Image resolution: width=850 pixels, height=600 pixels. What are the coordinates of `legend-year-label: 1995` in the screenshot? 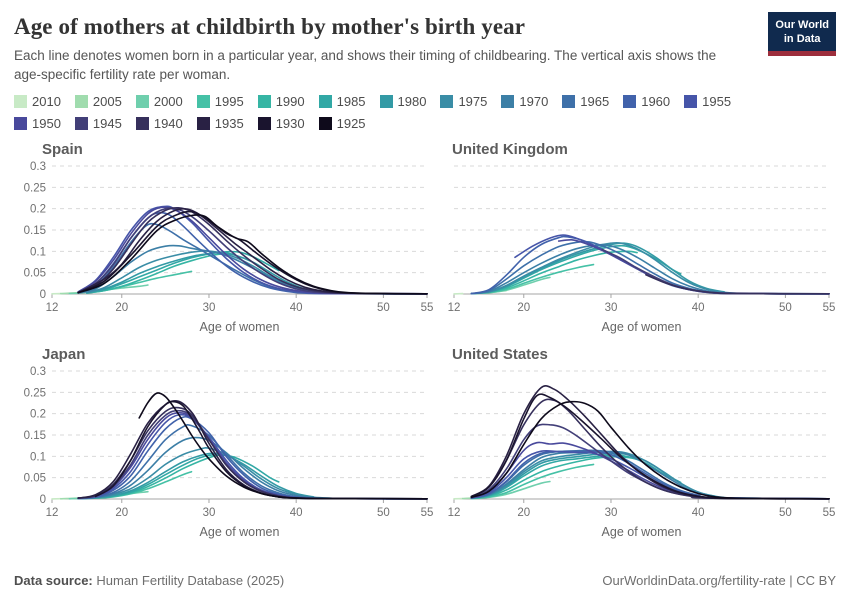 It's located at (229, 102).